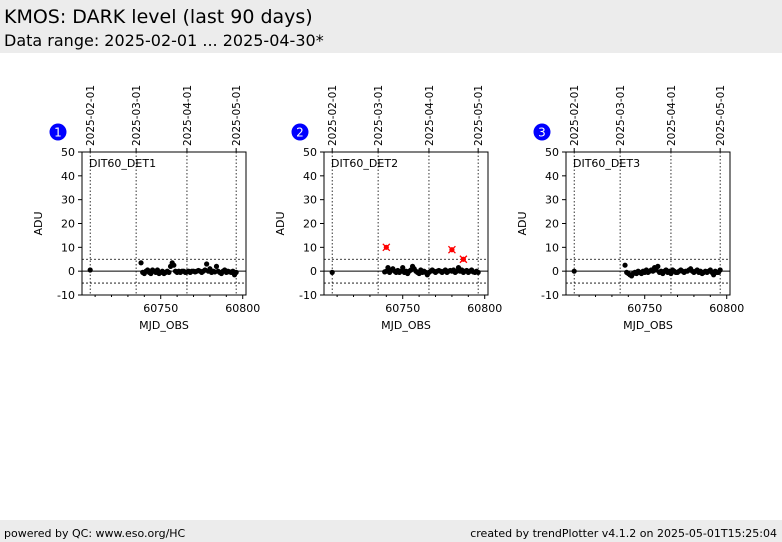 The width and height of the screenshot is (782, 542). Describe the element at coordinates (606, 163) in the screenshot. I see `panel-label: DIT60_DET3` at that location.